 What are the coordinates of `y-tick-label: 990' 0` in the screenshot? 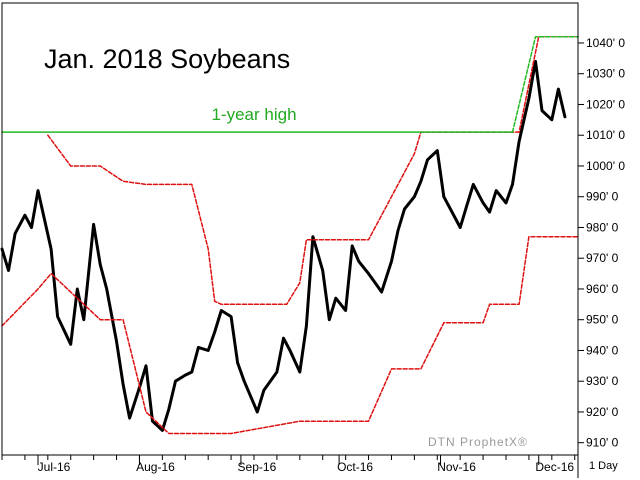 It's located at (602, 197).